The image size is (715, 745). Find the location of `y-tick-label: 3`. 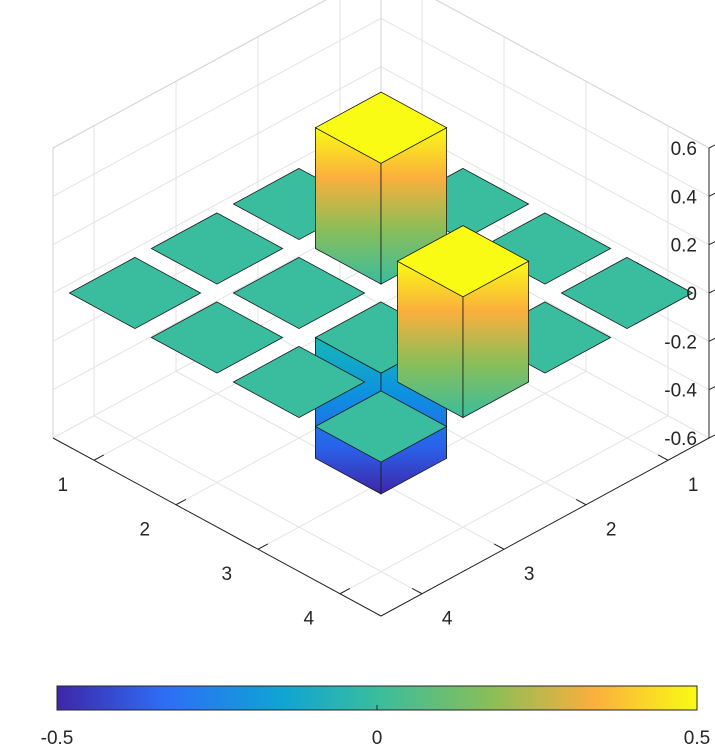

y-tick-label: 3 is located at coordinates (227, 574).